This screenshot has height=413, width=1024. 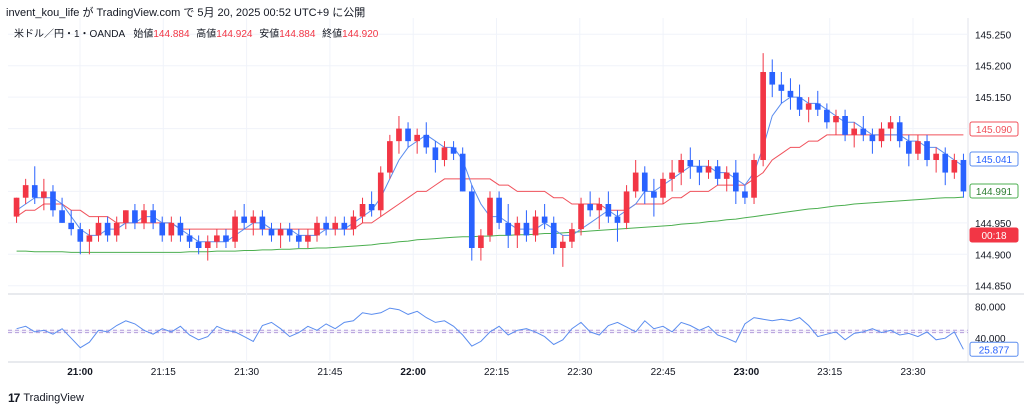 I want to click on time-tick-label: 23:00, so click(x=747, y=372).